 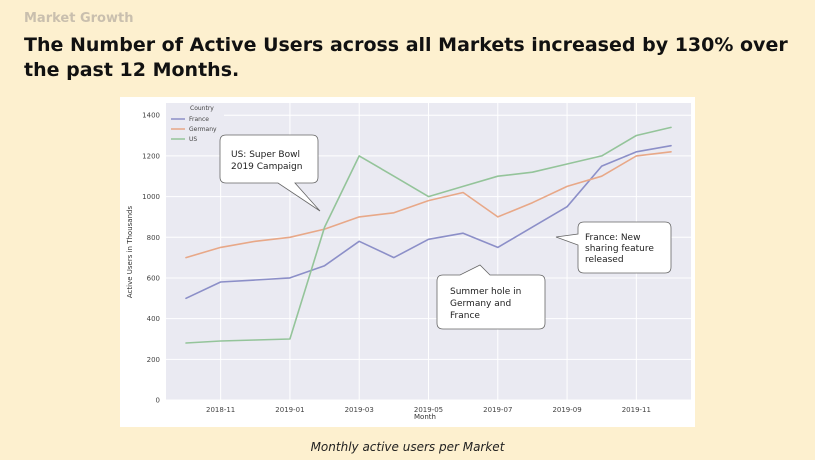 What do you see at coordinates (193, 139) in the screenshot?
I see `legend-label-us: US` at bounding box center [193, 139].